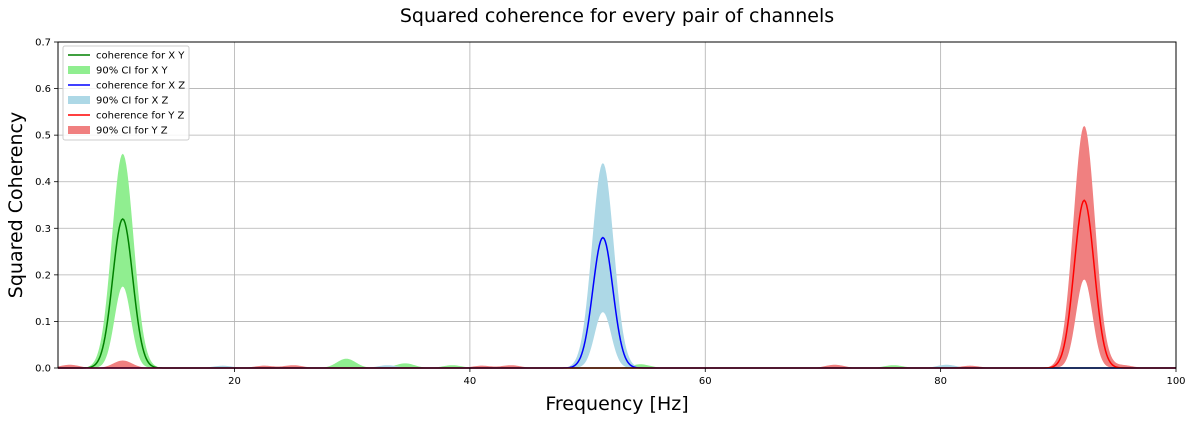 This screenshot has width=1191, height=421. I want to click on x-axis-ticks: 20 40 60 80 100, so click(707, 377).